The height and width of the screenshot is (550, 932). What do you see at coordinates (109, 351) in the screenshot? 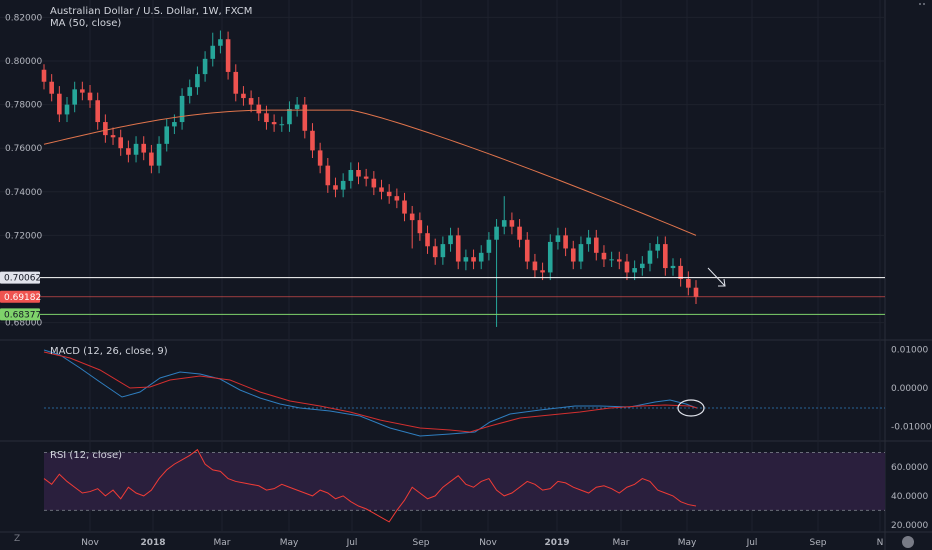
I see `macd-legend: MACD (12, 26, close, 9)` at bounding box center [109, 351].